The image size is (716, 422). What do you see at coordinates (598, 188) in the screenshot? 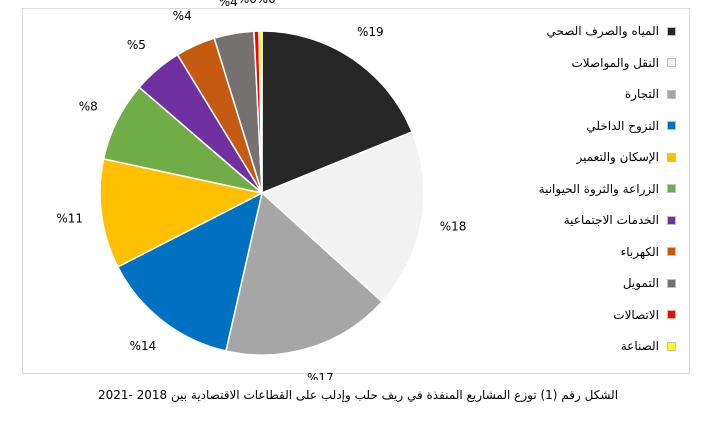
I see `legend-label: الزراعة والثروة الحيوانية` at bounding box center [598, 188].